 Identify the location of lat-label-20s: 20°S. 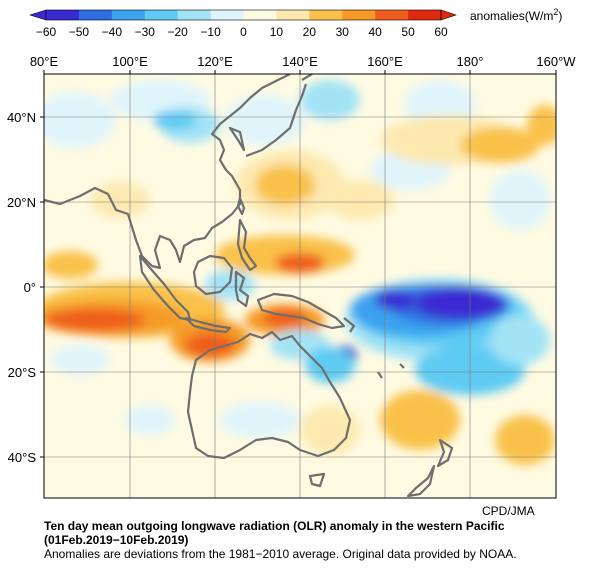
(22, 372).